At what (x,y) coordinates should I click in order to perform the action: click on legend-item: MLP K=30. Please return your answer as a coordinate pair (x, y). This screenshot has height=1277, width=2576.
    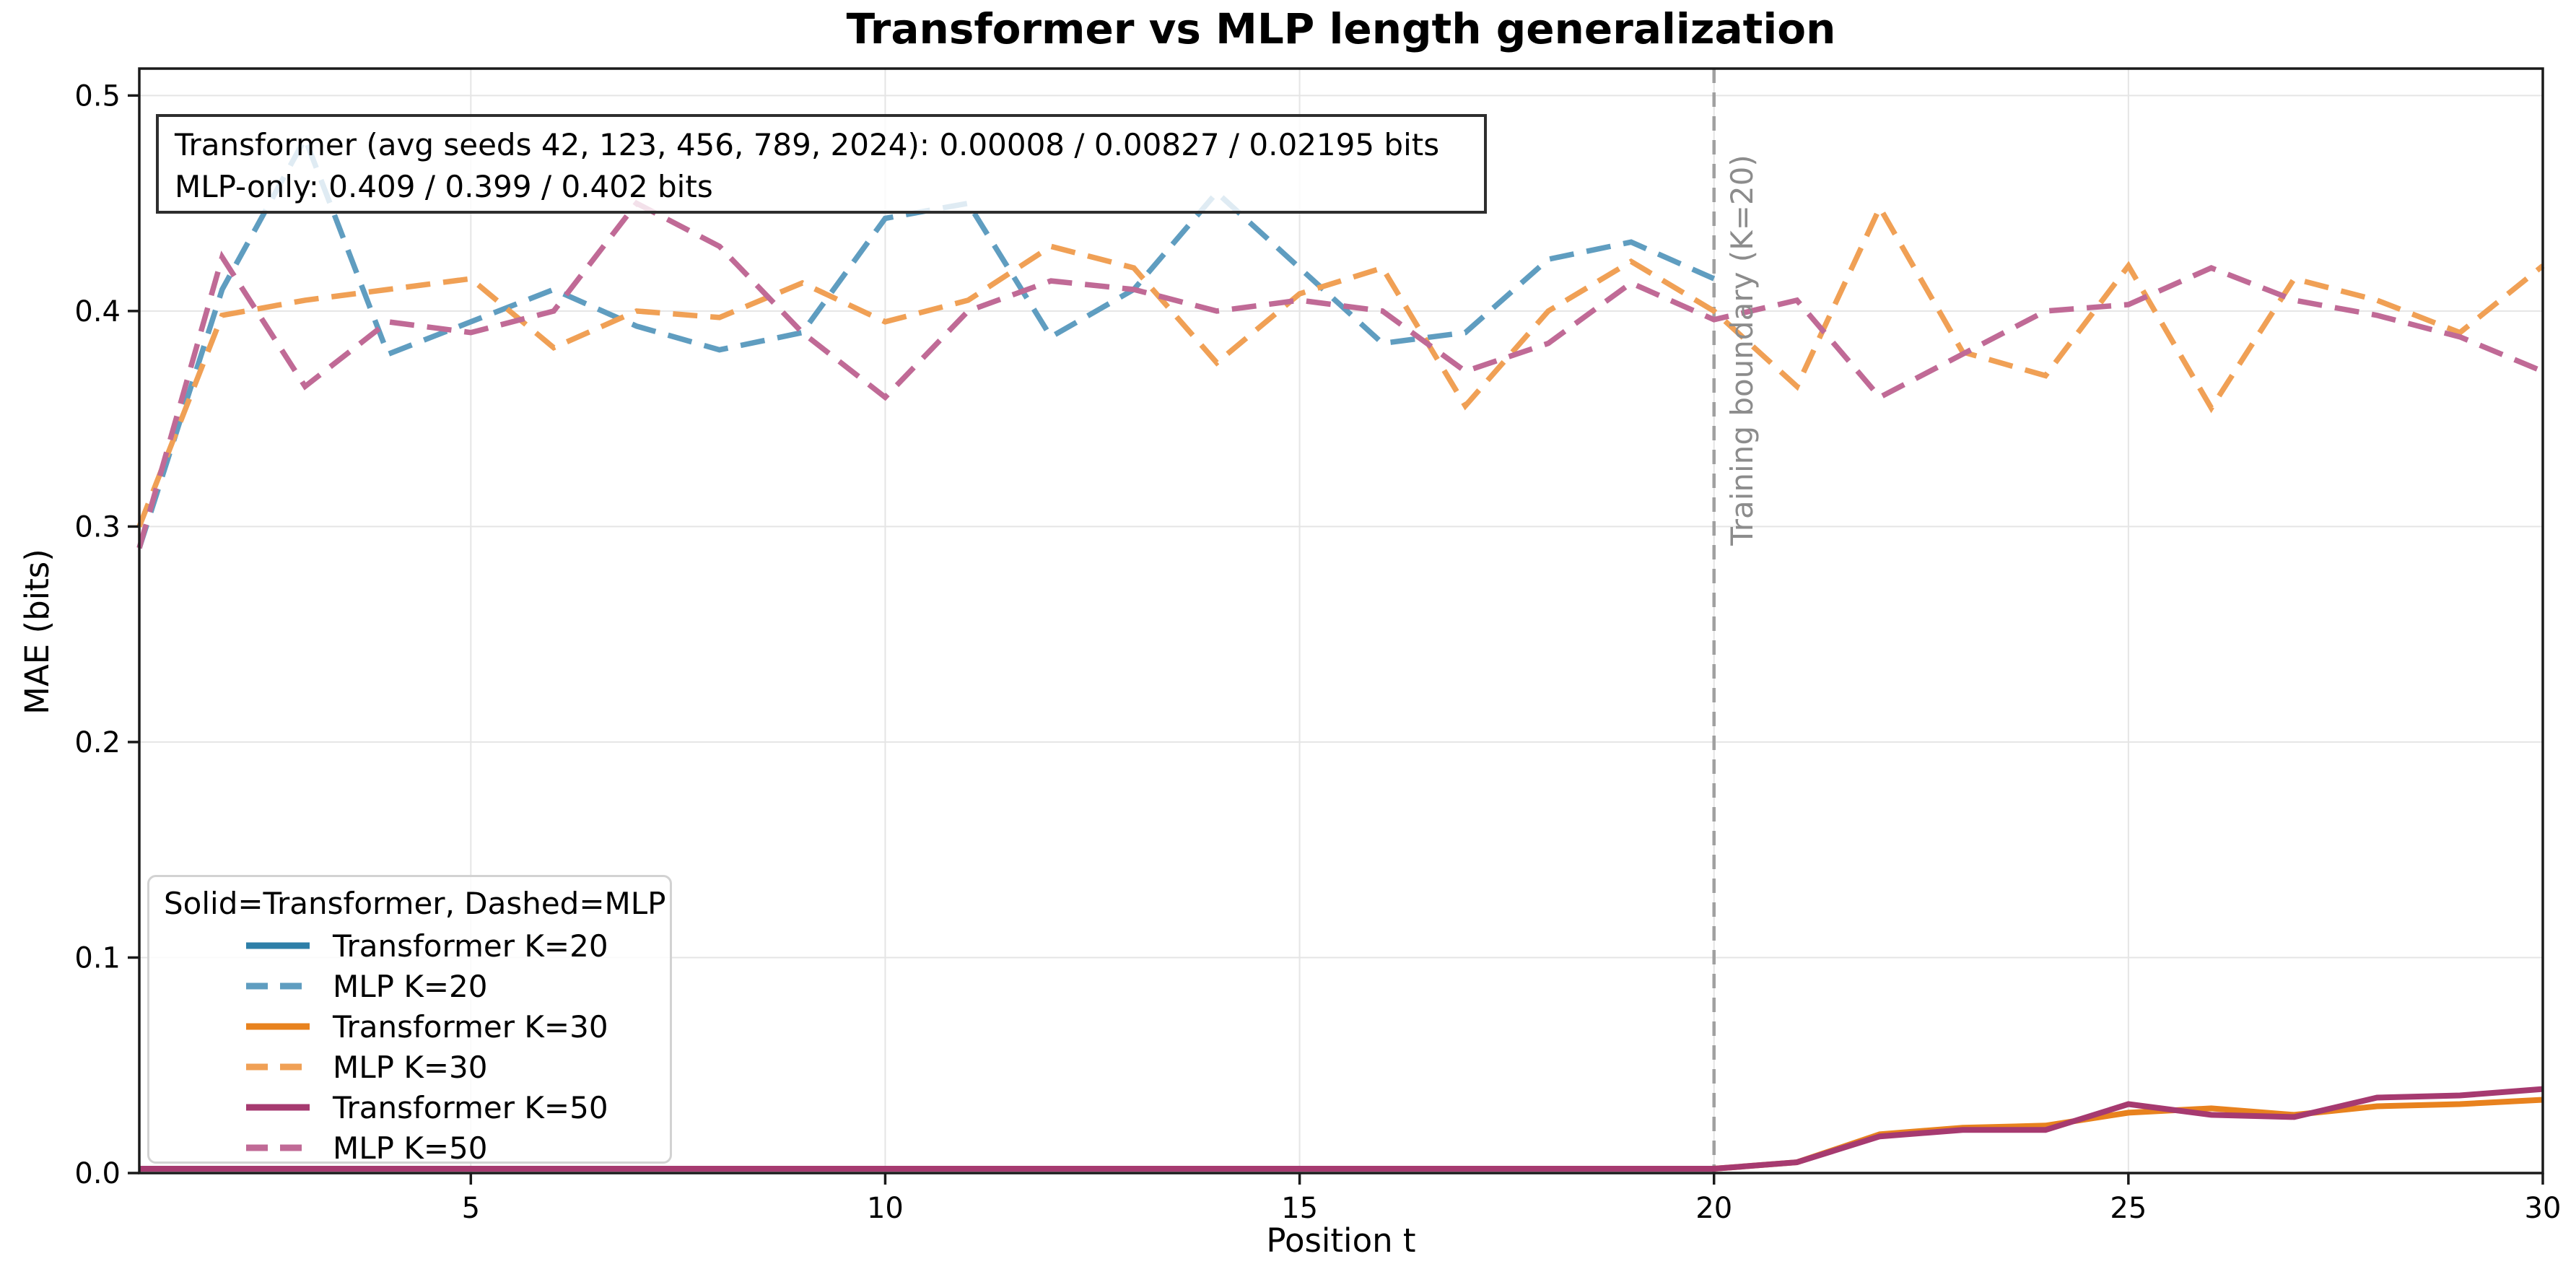
    Looking at the image, I should click on (450, 1067).